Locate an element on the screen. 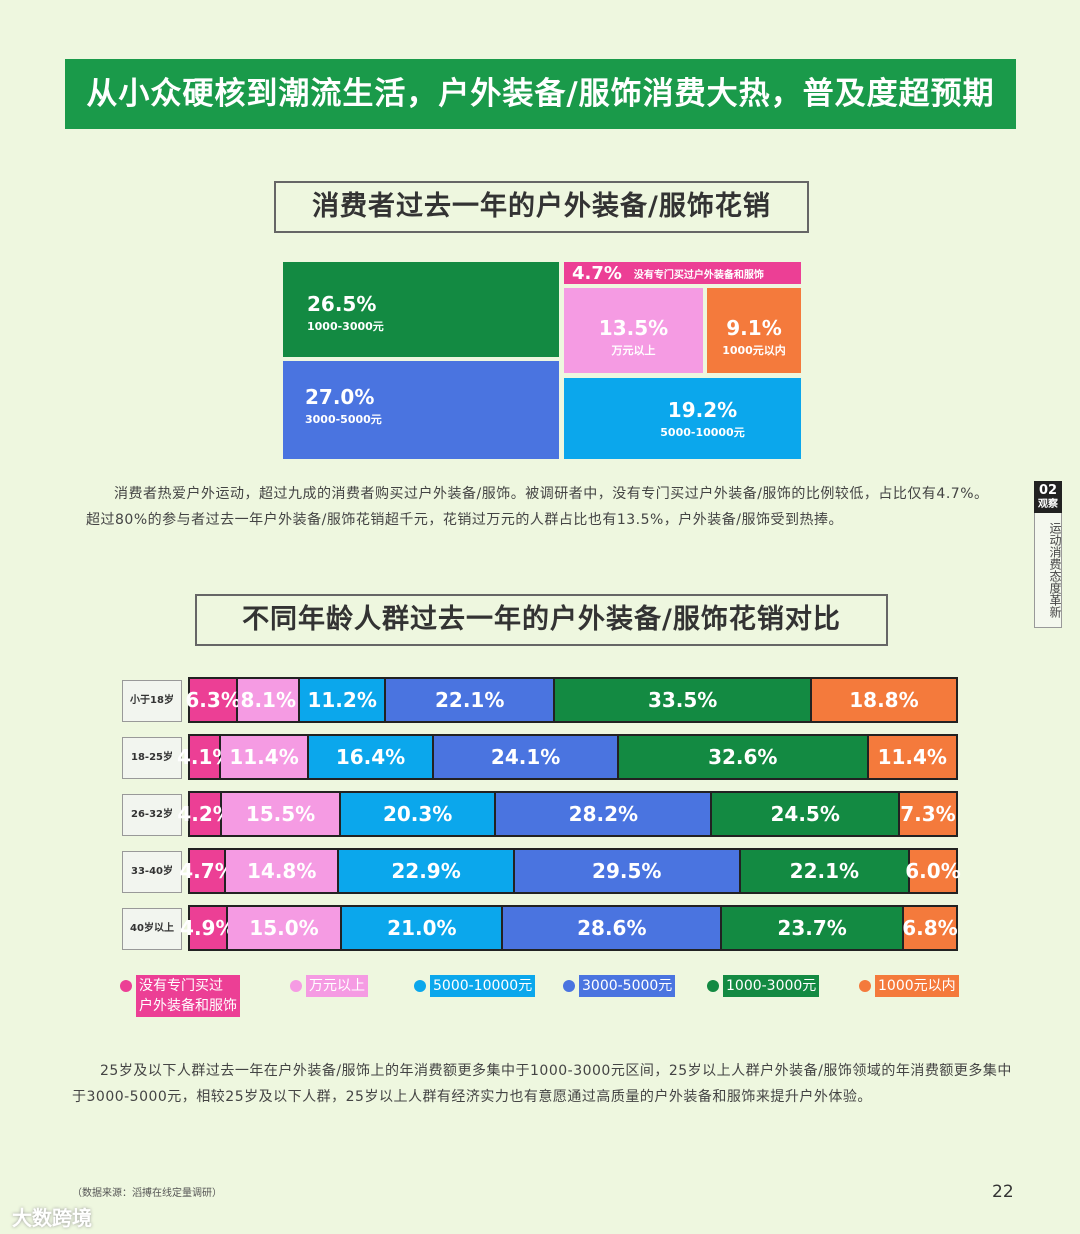  treemap-value: 13.5% is located at coordinates (633, 328).